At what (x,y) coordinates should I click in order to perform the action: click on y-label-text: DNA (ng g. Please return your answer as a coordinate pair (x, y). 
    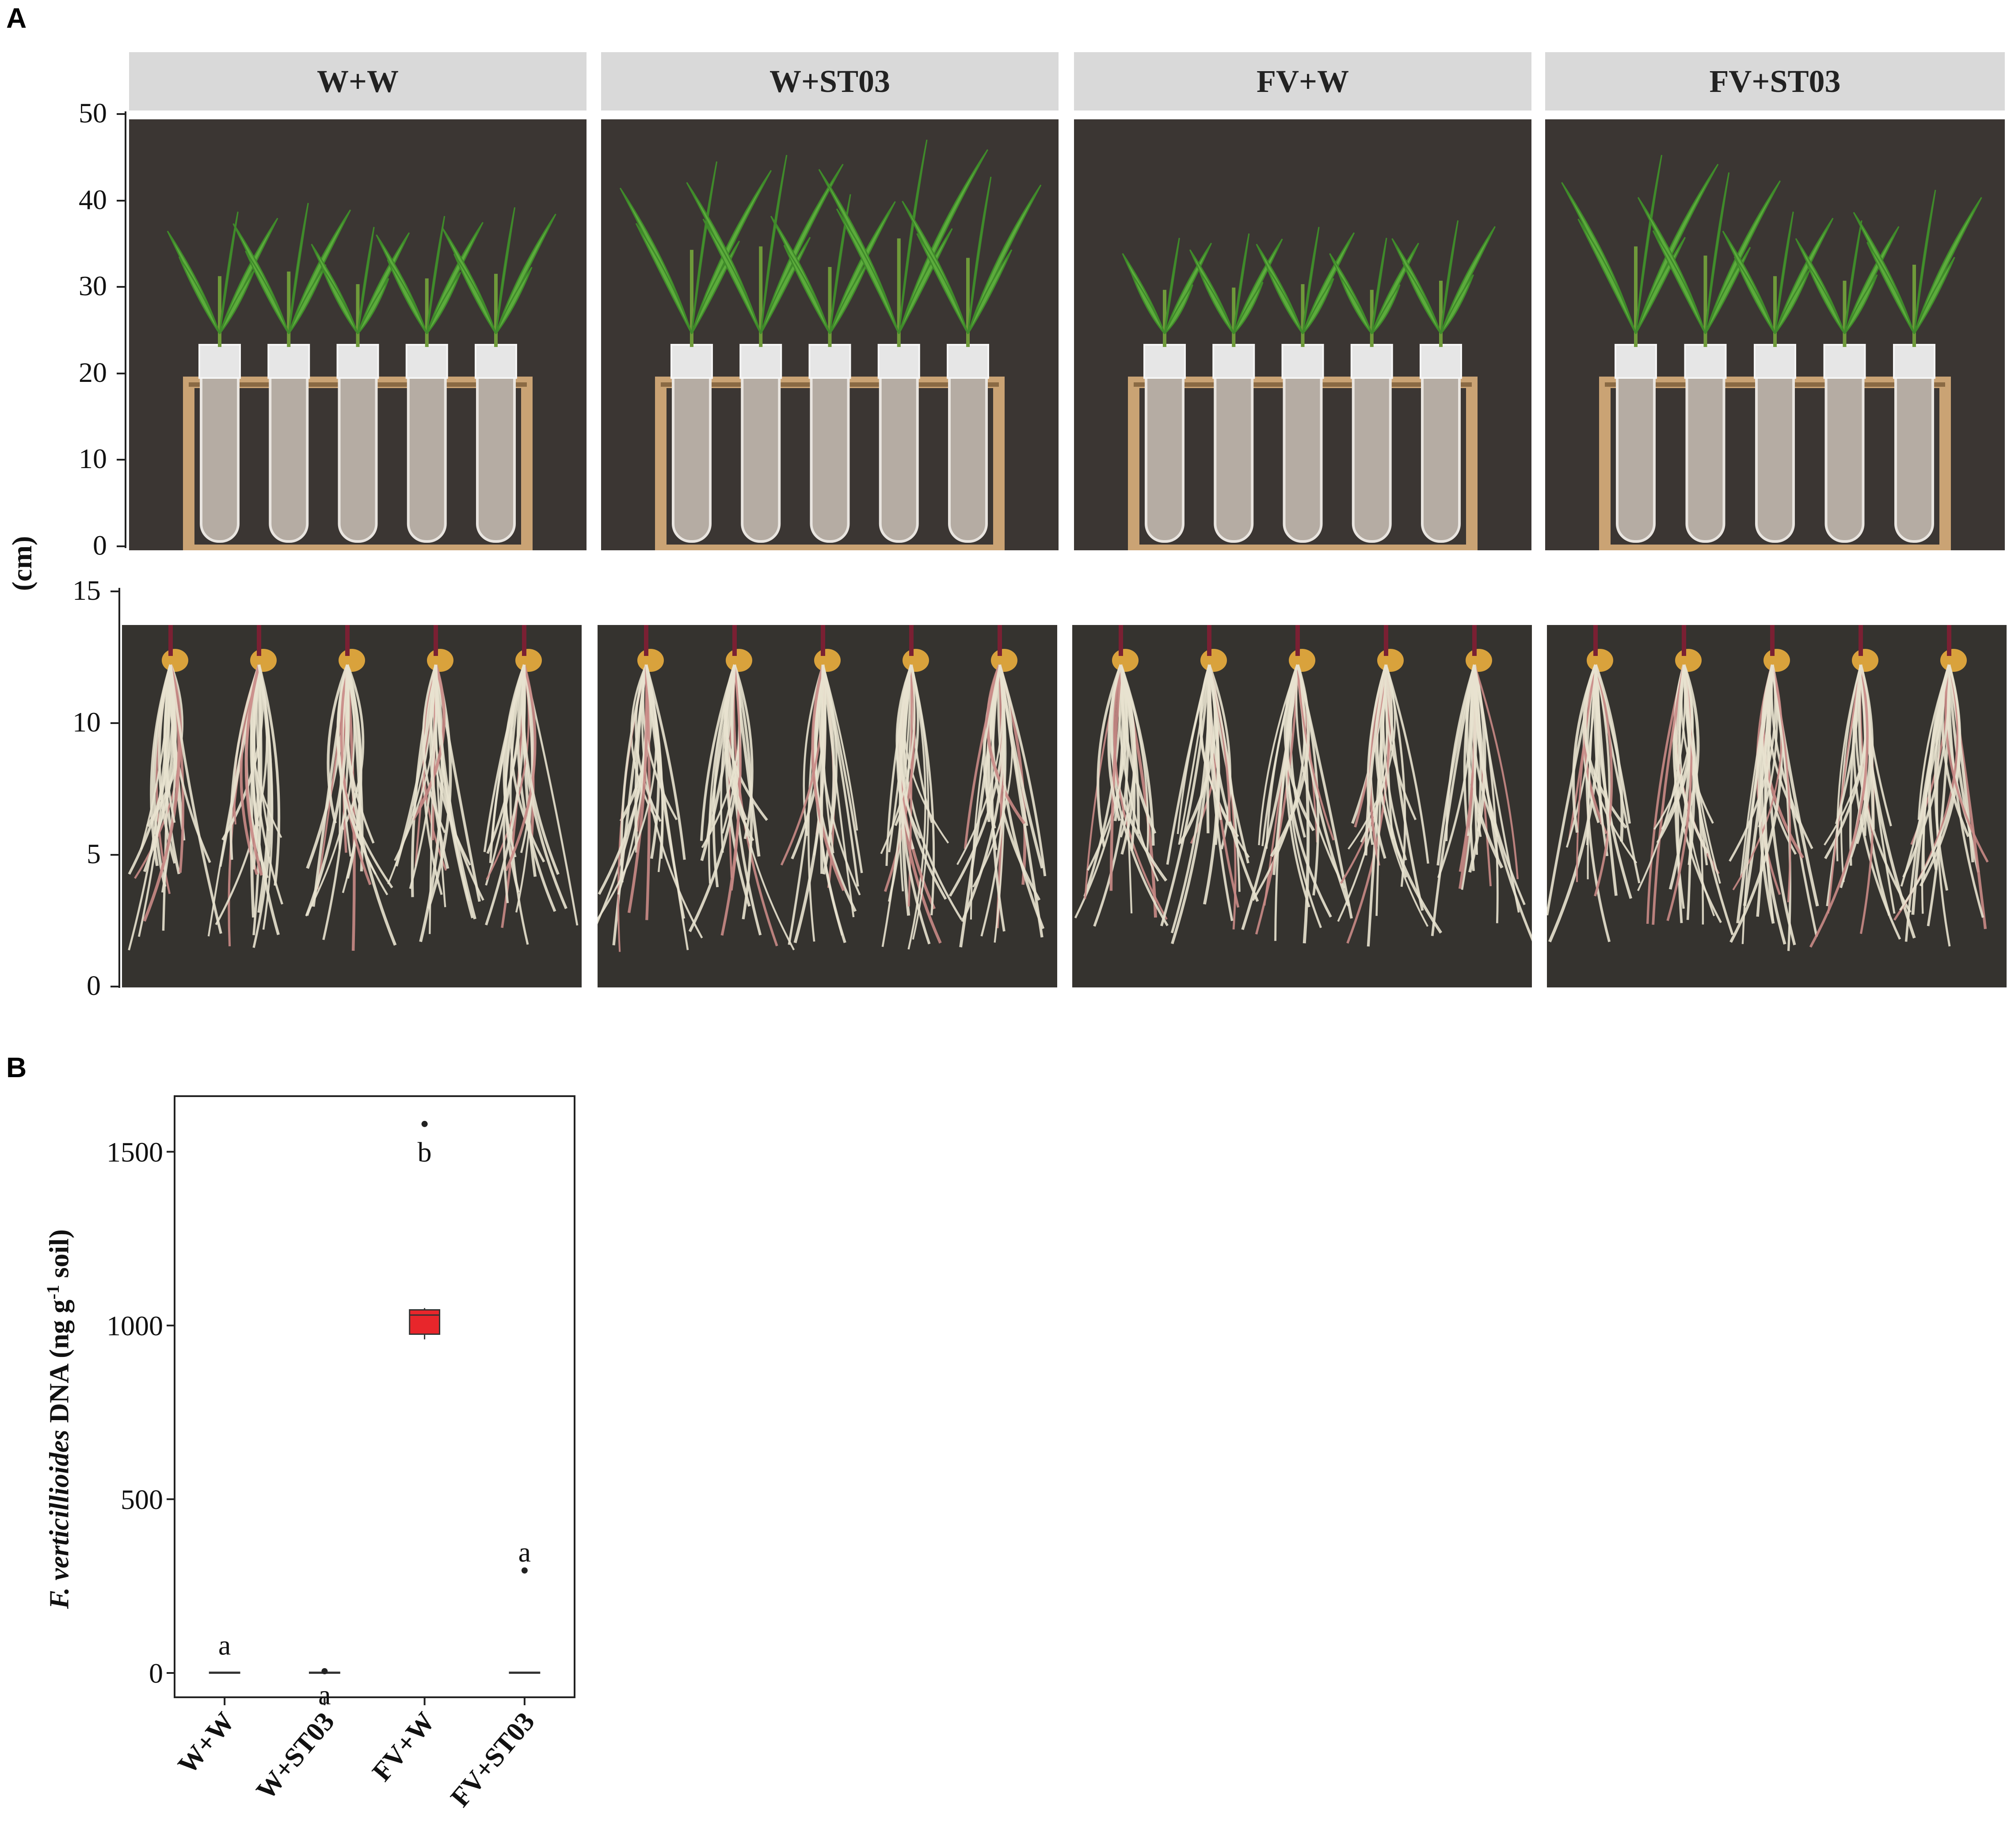
    Looking at the image, I should click on (60, 1364).